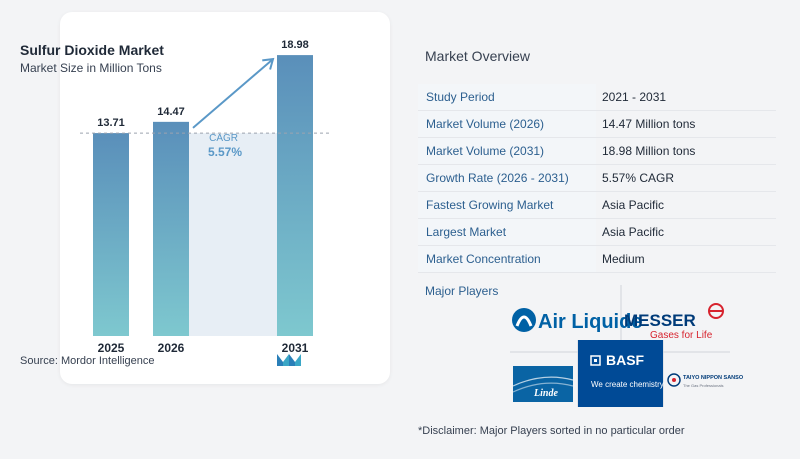  Describe the element at coordinates (703, 385) in the screenshot. I see `taiyo-tagline: The Gas Professionals` at that location.